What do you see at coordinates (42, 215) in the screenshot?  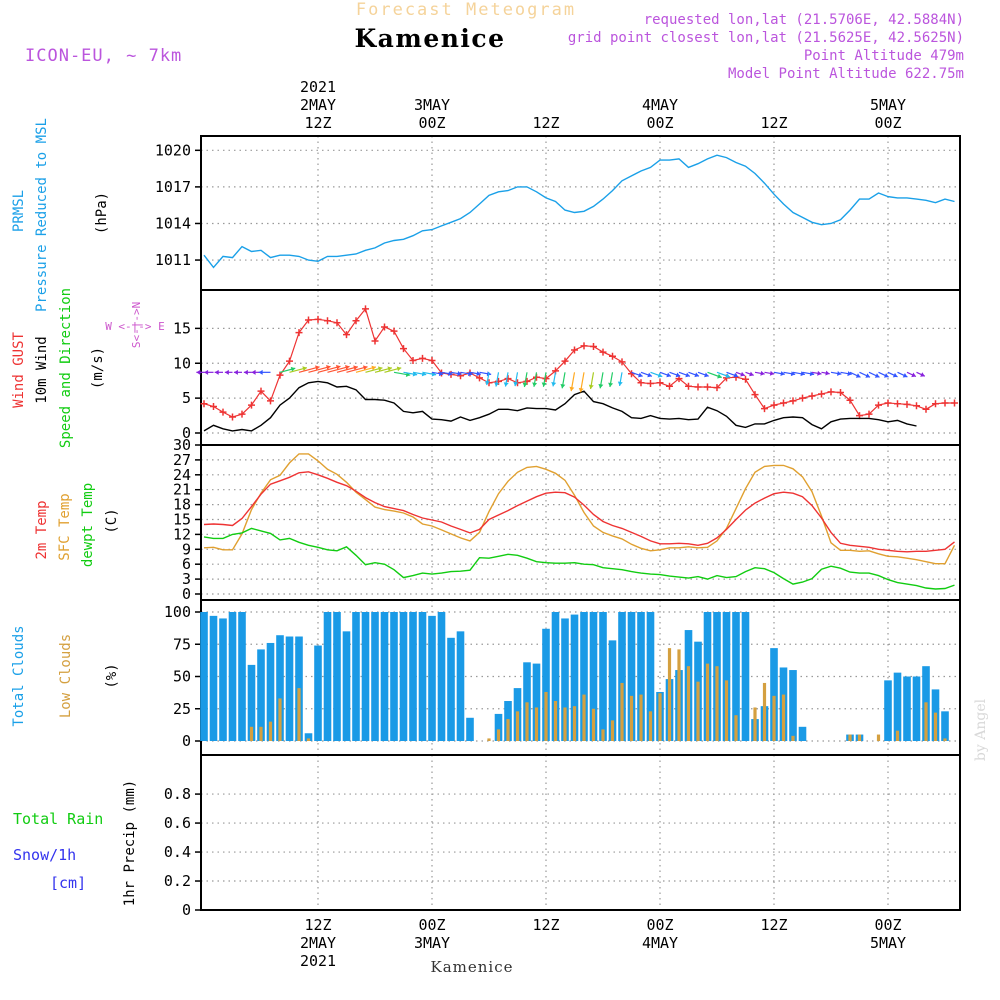 I see `pressure-ylabel-2: Pressure Reduced to MSL` at bounding box center [42, 215].